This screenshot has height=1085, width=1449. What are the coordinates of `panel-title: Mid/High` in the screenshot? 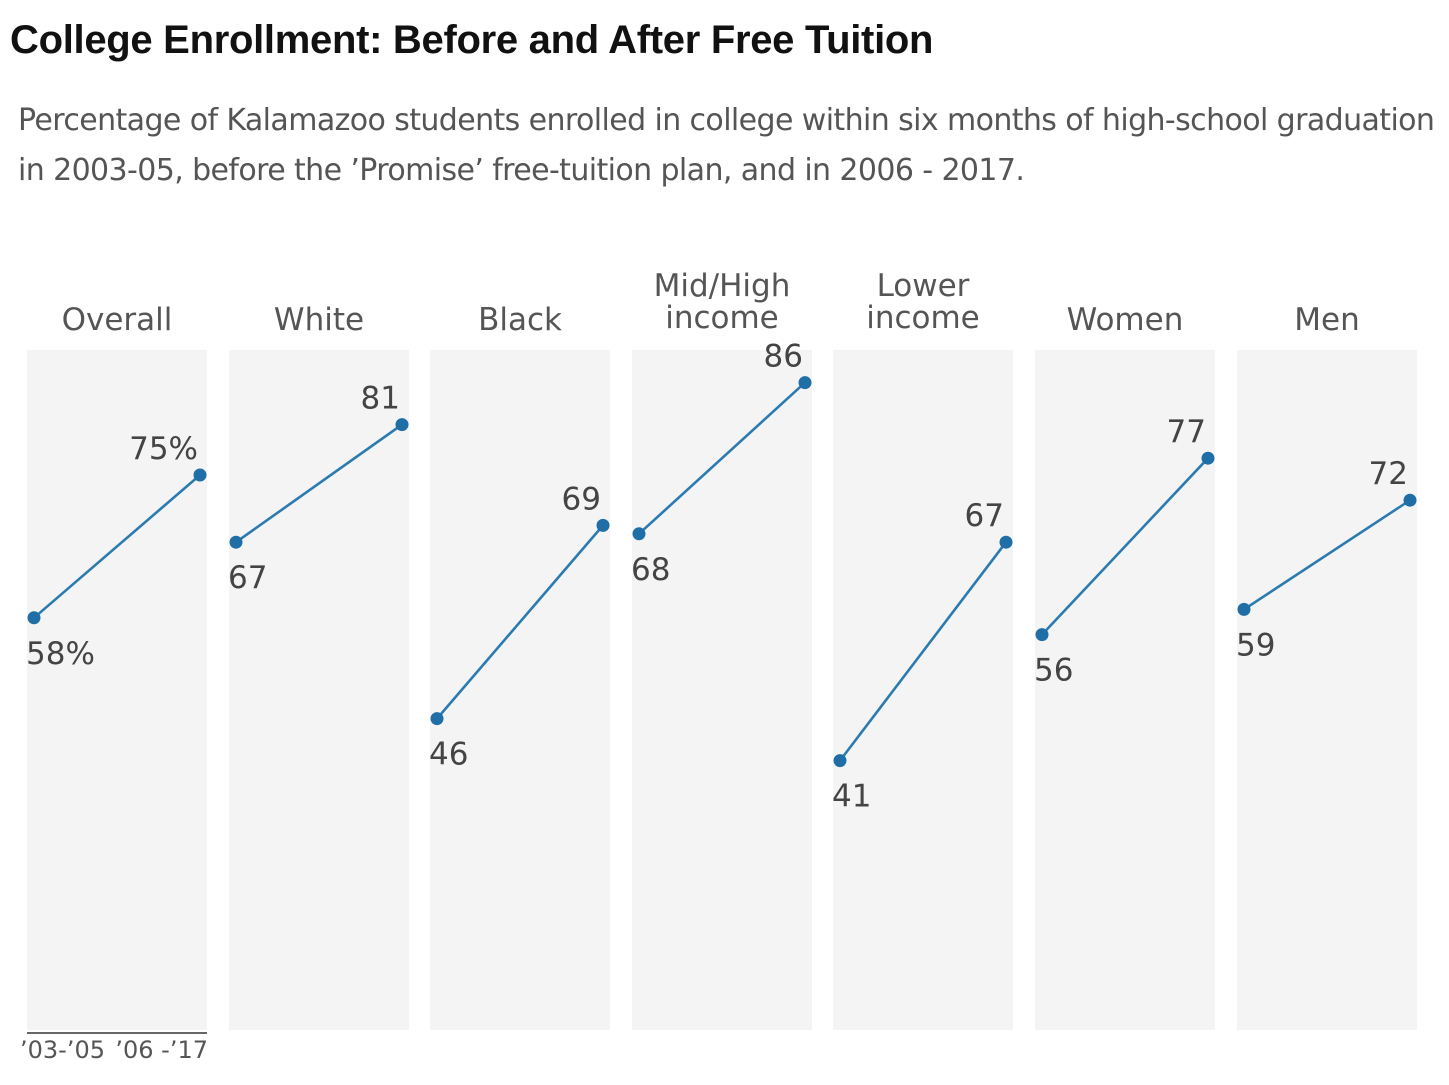 It's located at (722, 286).